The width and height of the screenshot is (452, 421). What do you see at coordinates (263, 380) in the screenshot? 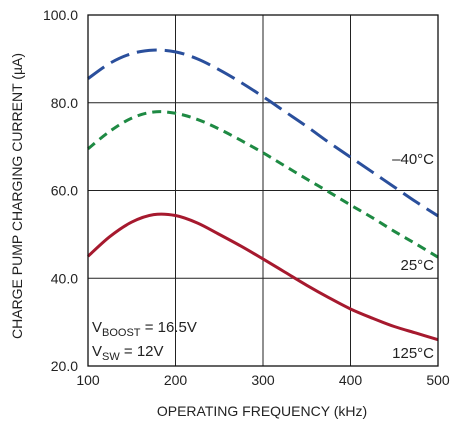
I see `x-tick-label: 300` at bounding box center [263, 380].